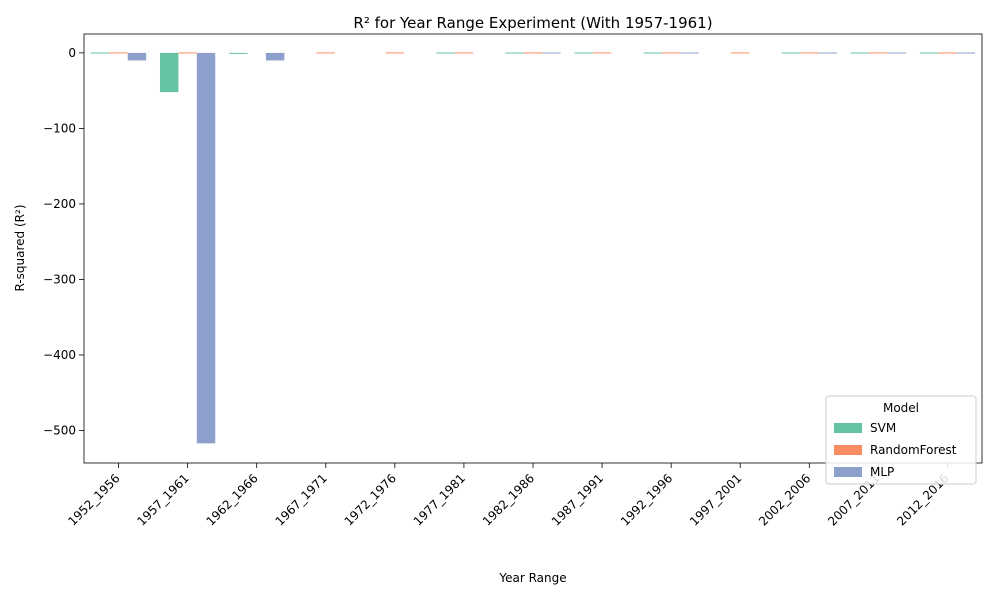 This screenshot has height=600, width=1000. What do you see at coordinates (901, 408) in the screenshot?
I see `legend-title: Model` at bounding box center [901, 408].